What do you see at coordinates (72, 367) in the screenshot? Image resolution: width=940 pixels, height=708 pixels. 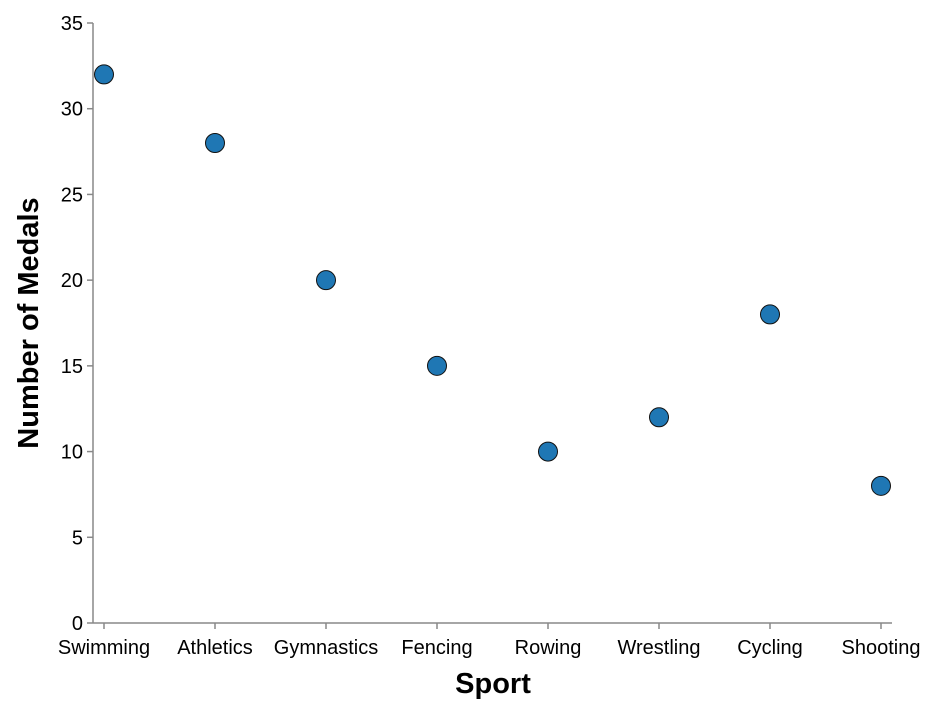 I see `y-tick-label: 15` at bounding box center [72, 367].